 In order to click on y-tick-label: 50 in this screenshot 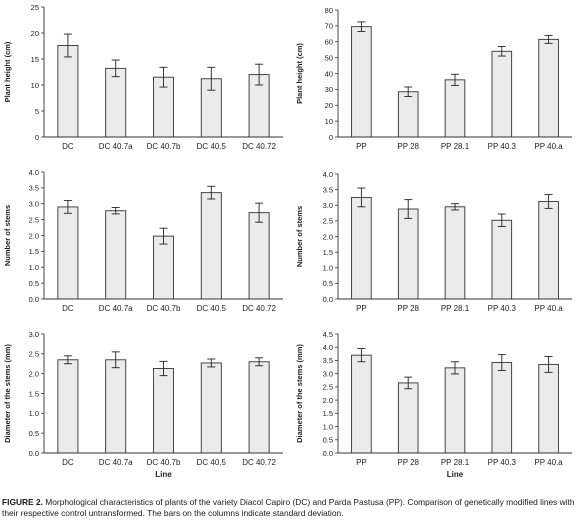, I will do `click(329, 57)`.